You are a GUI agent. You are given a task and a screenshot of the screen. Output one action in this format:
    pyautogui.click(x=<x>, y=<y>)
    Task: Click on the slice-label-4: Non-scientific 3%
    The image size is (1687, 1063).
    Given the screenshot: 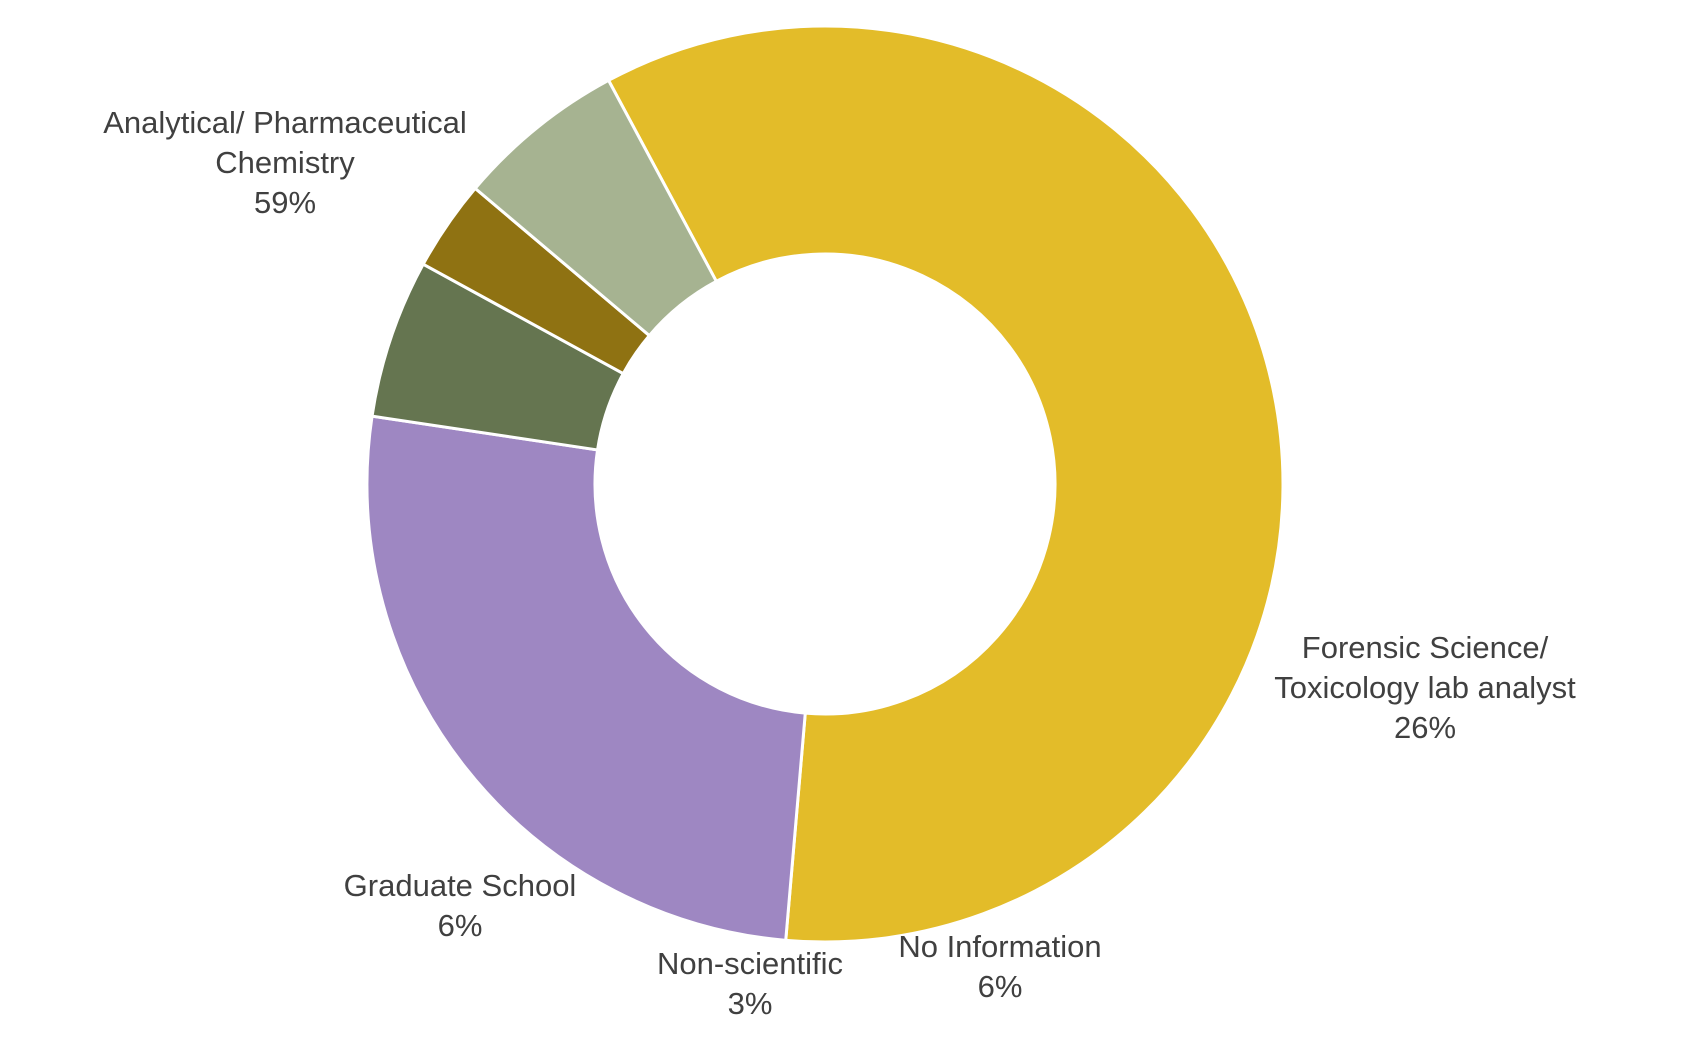 What is the action you would take?
    pyautogui.click(x=750, y=983)
    